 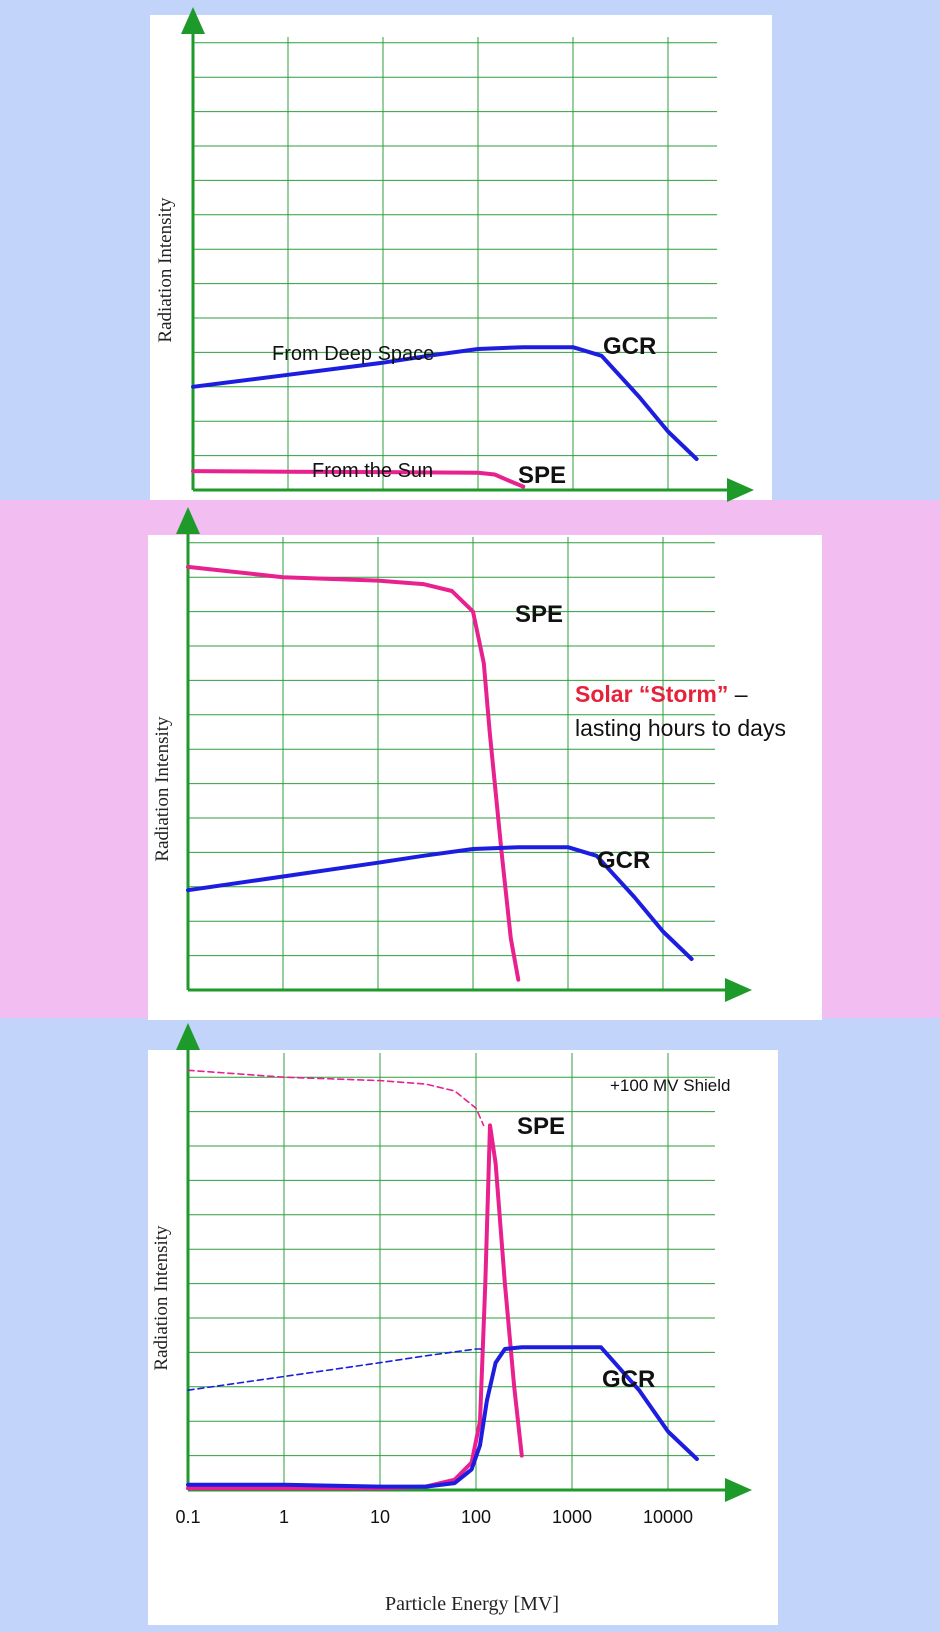 I want to click on chart-3-x-axis-label: Particle Energy [MV], so click(x=472, y=1604).